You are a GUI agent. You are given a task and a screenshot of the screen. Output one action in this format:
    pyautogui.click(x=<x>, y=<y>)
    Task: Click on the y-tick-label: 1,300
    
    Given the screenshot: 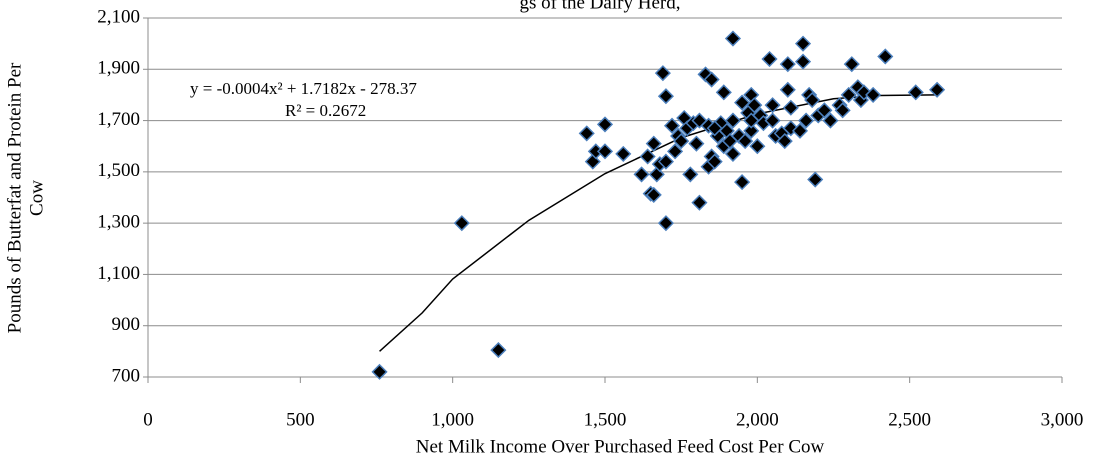 What is the action you would take?
    pyautogui.click(x=118, y=222)
    